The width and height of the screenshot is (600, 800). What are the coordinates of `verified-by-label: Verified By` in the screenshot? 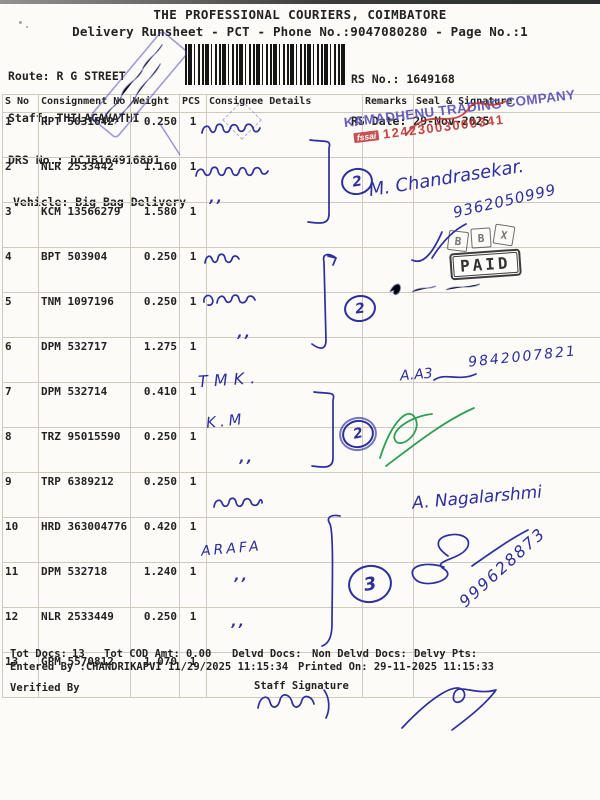 It's located at (45, 688).